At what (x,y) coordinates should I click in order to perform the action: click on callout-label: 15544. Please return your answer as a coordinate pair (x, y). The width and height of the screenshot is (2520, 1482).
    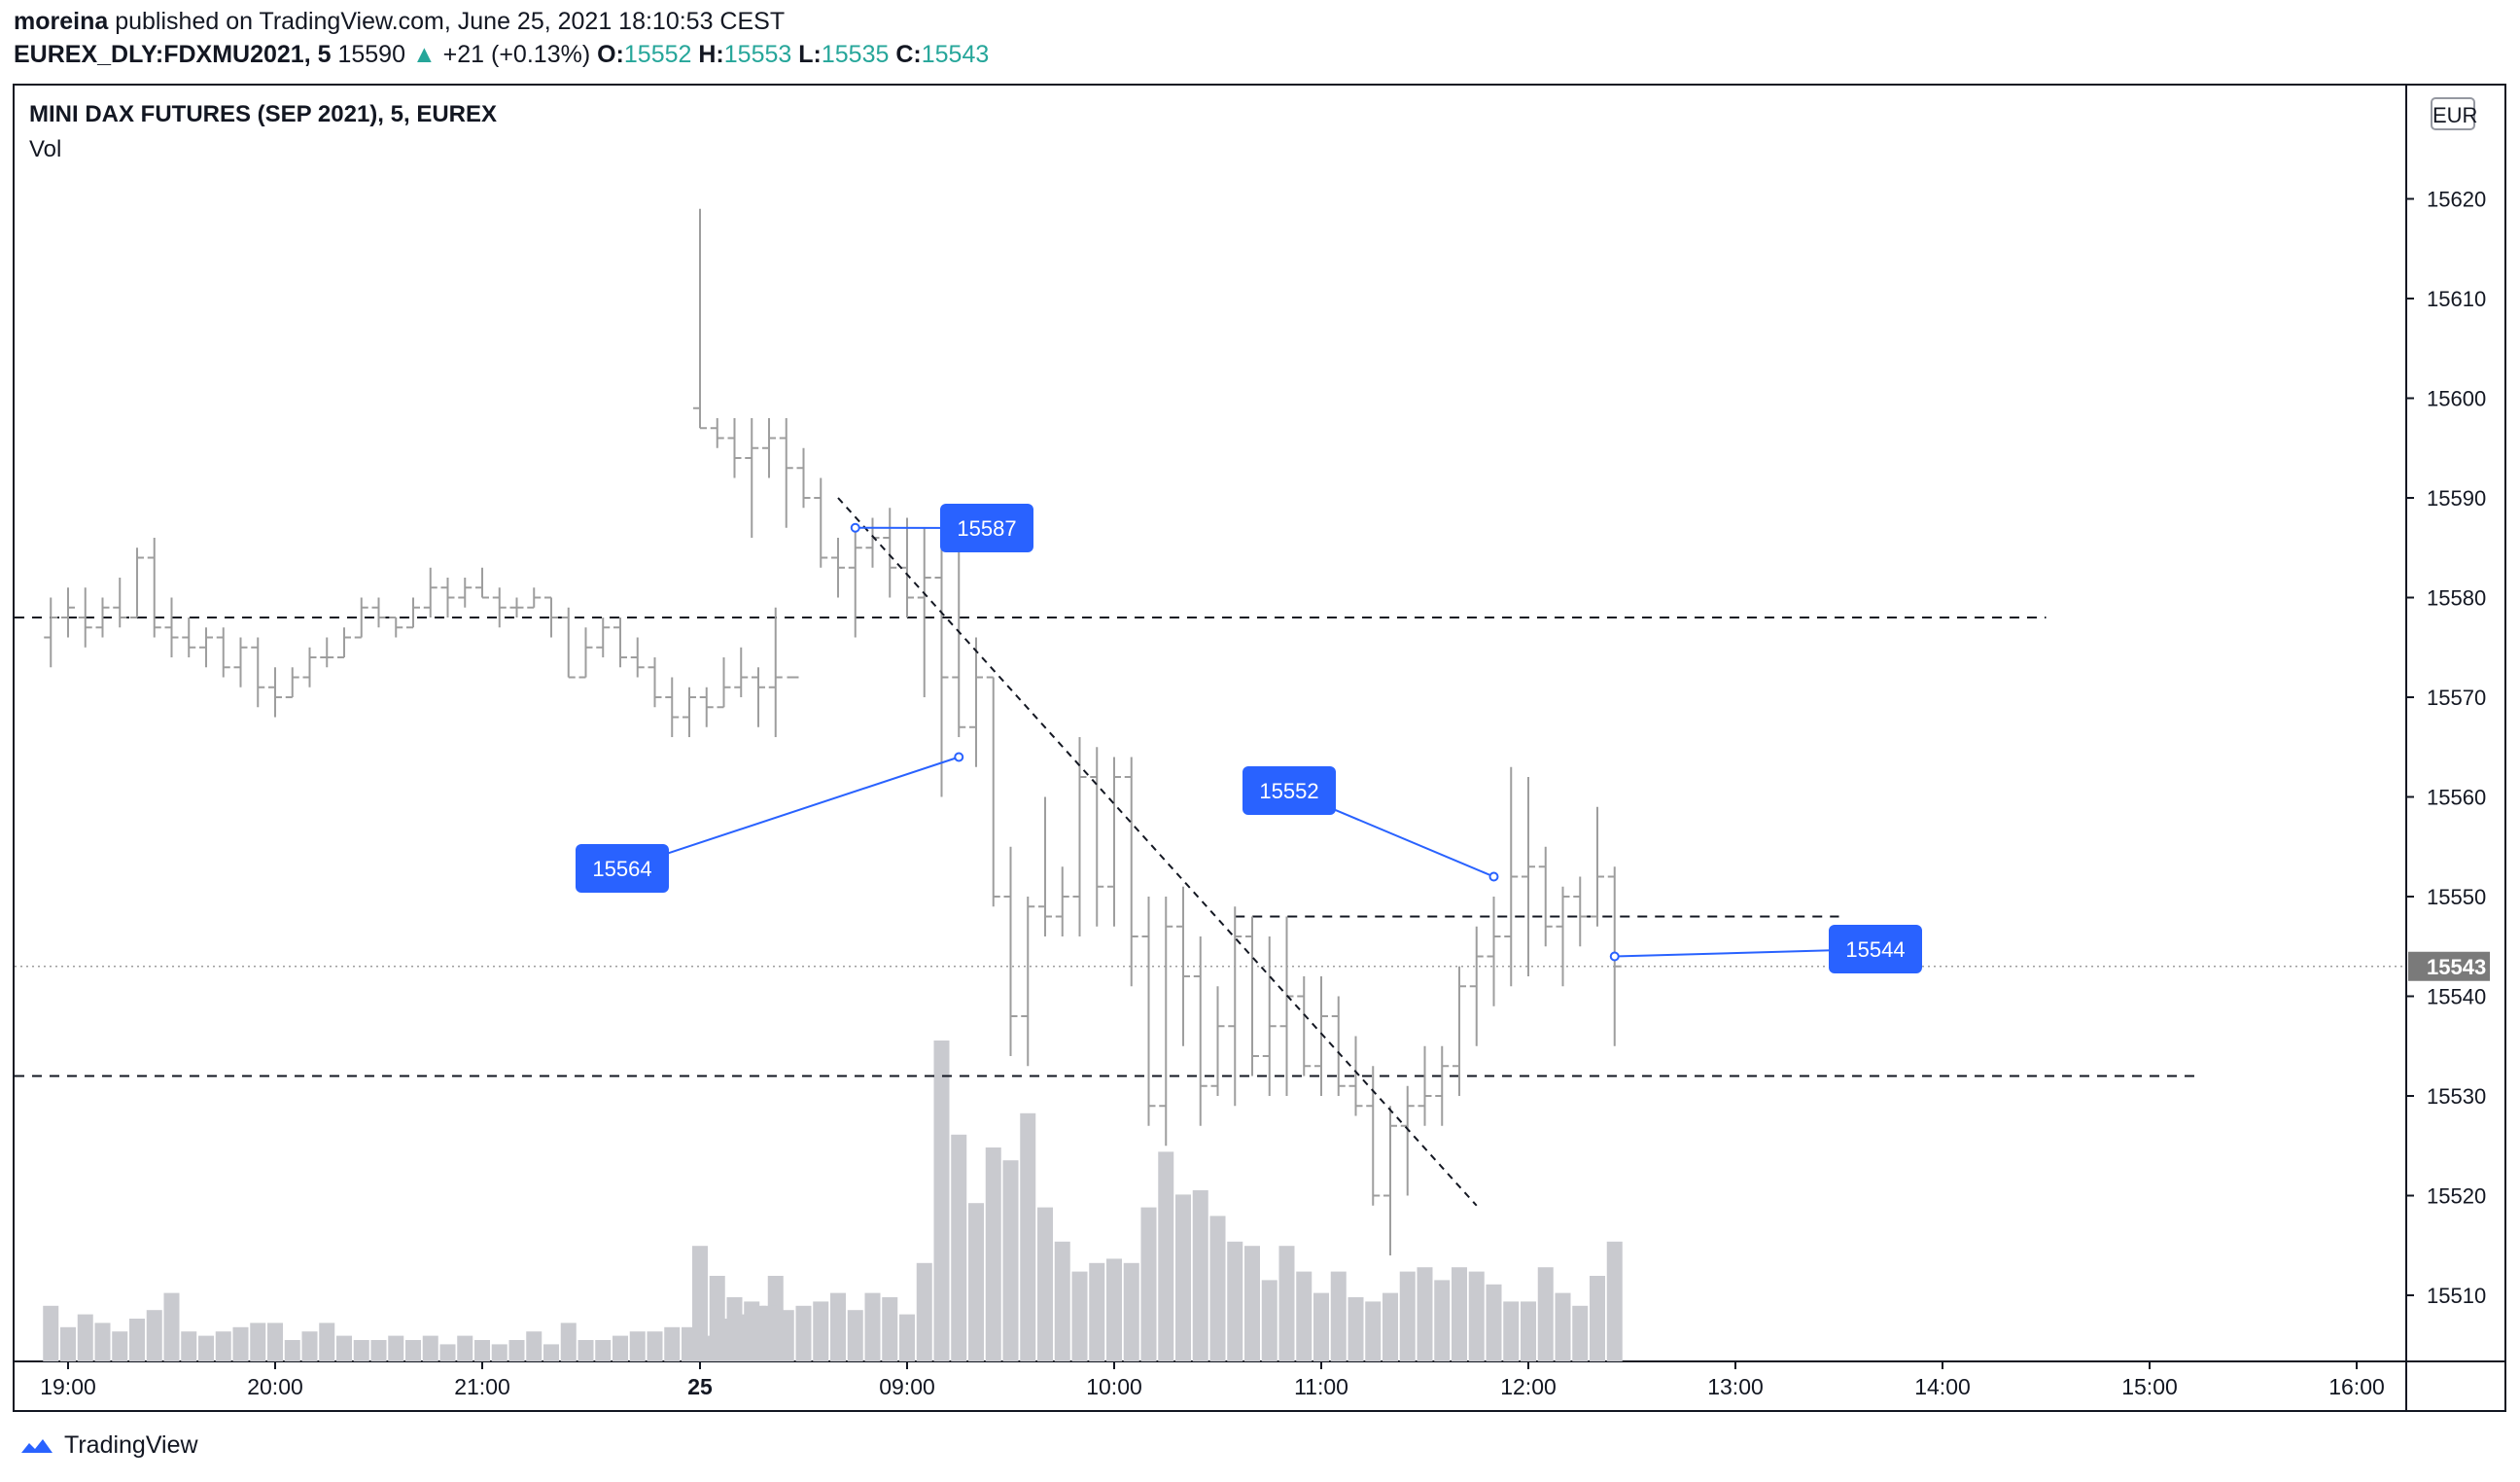
    Looking at the image, I should click on (1875, 949).